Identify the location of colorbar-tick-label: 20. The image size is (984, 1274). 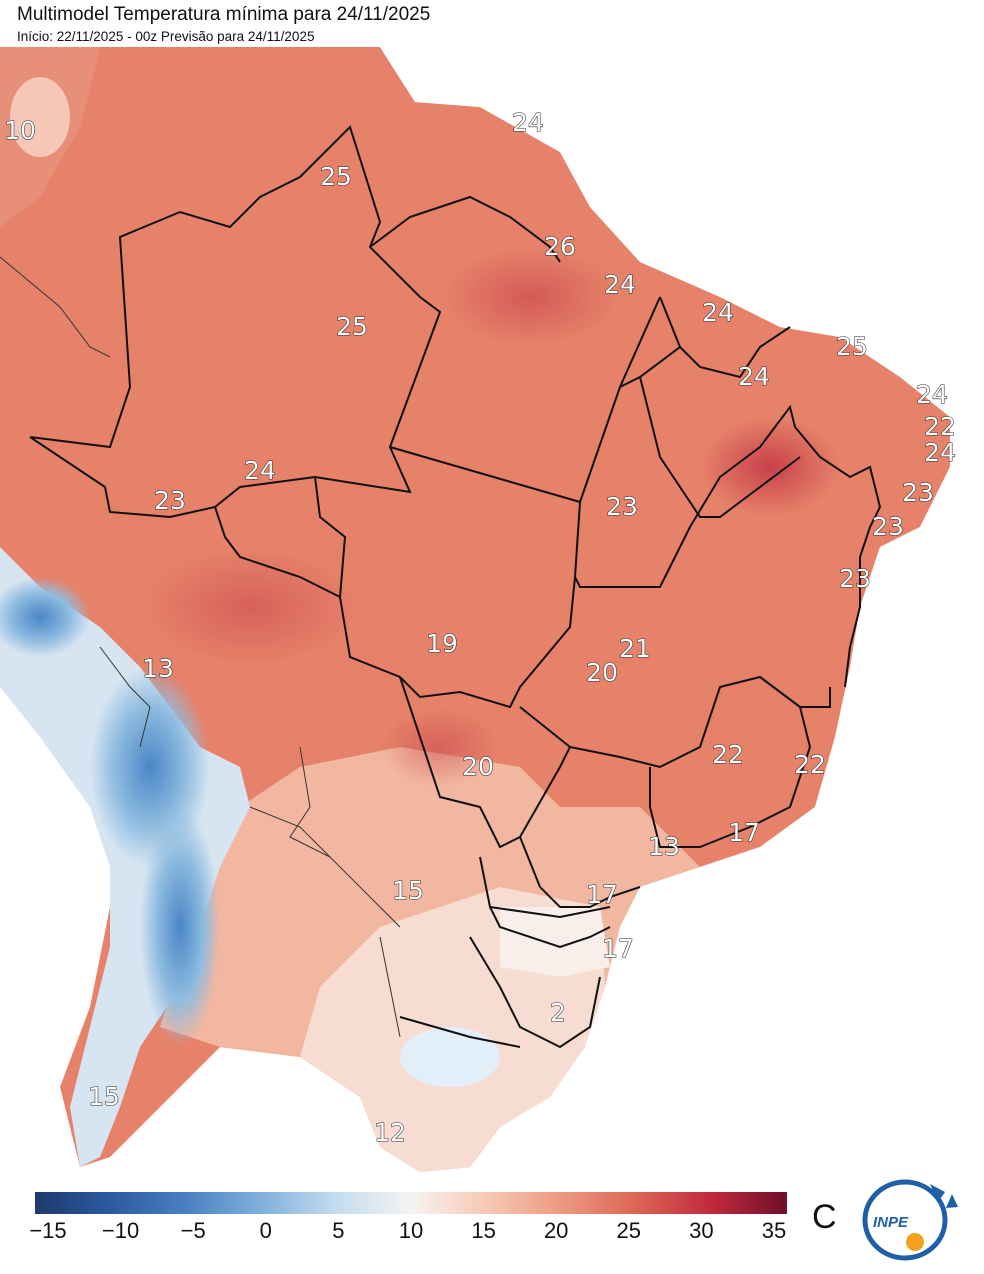
(556, 1230).